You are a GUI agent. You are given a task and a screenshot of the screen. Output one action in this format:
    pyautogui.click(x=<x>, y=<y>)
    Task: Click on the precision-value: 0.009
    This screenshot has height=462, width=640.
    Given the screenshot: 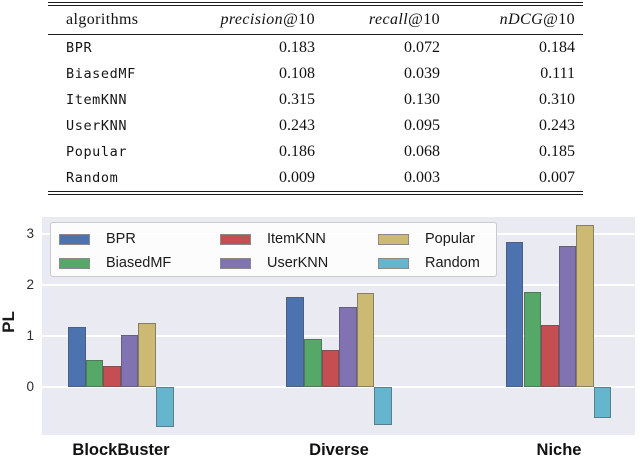 What is the action you would take?
    pyautogui.click(x=297, y=177)
    